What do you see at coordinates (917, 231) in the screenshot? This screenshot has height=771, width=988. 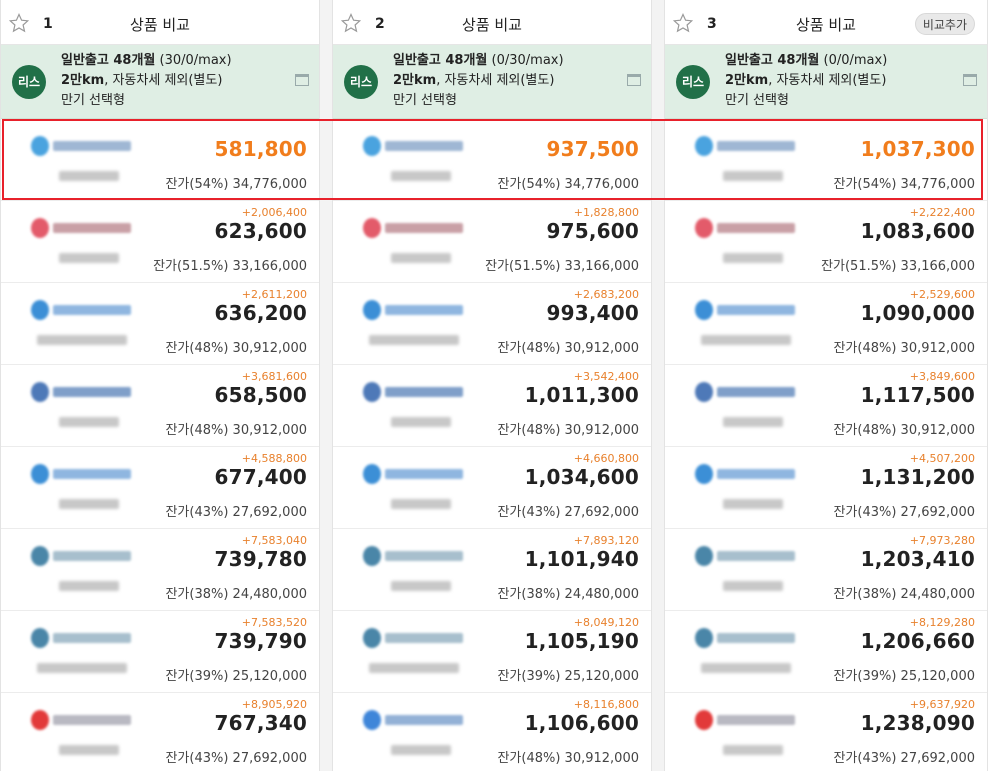 I see `monthly-price: 1,083,600` at bounding box center [917, 231].